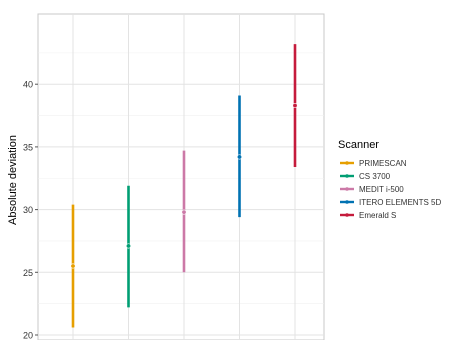 This screenshot has height=340, width=452. I want to click on y-axis-ticks: 20 25 30 35 40, so click(30, 210).